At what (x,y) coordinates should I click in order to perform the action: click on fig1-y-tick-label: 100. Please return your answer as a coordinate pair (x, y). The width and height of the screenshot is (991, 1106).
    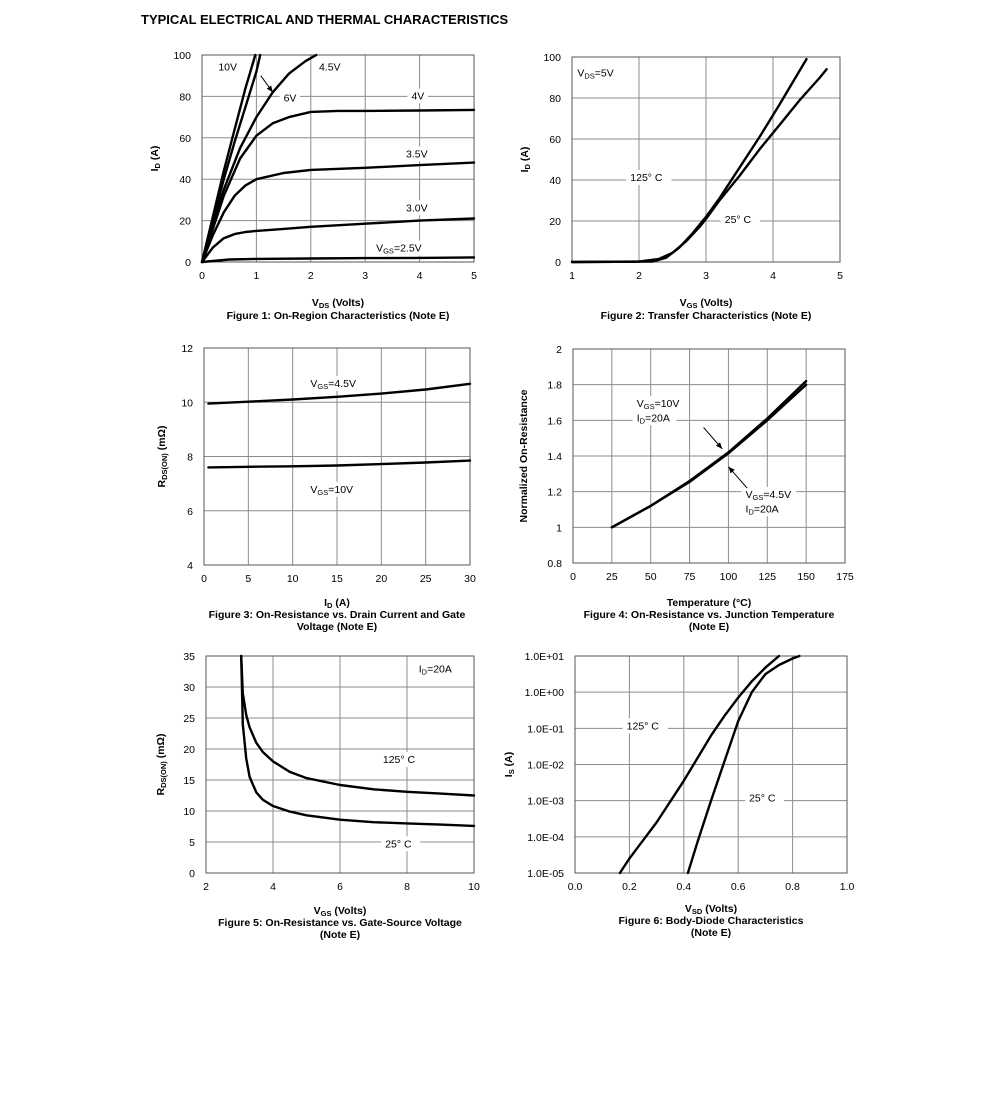
    Looking at the image, I should click on (182, 56).